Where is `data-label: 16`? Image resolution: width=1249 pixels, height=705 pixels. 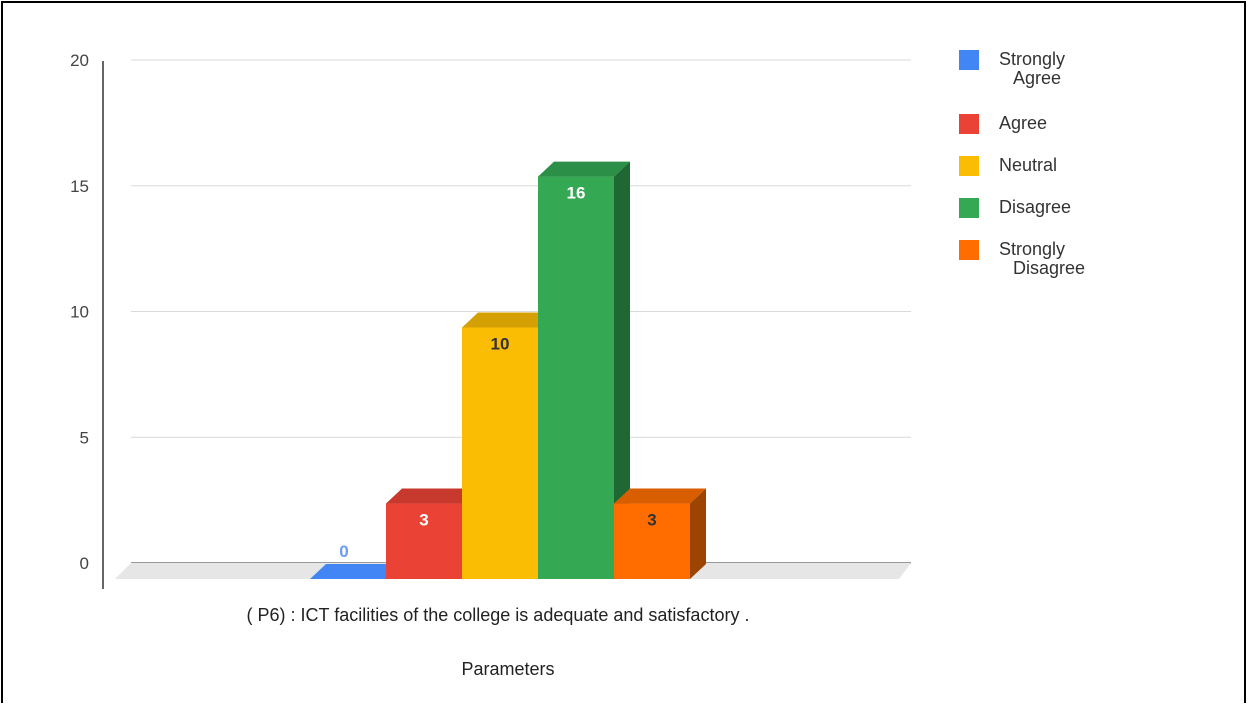
data-label: 16 is located at coordinates (576, 193).